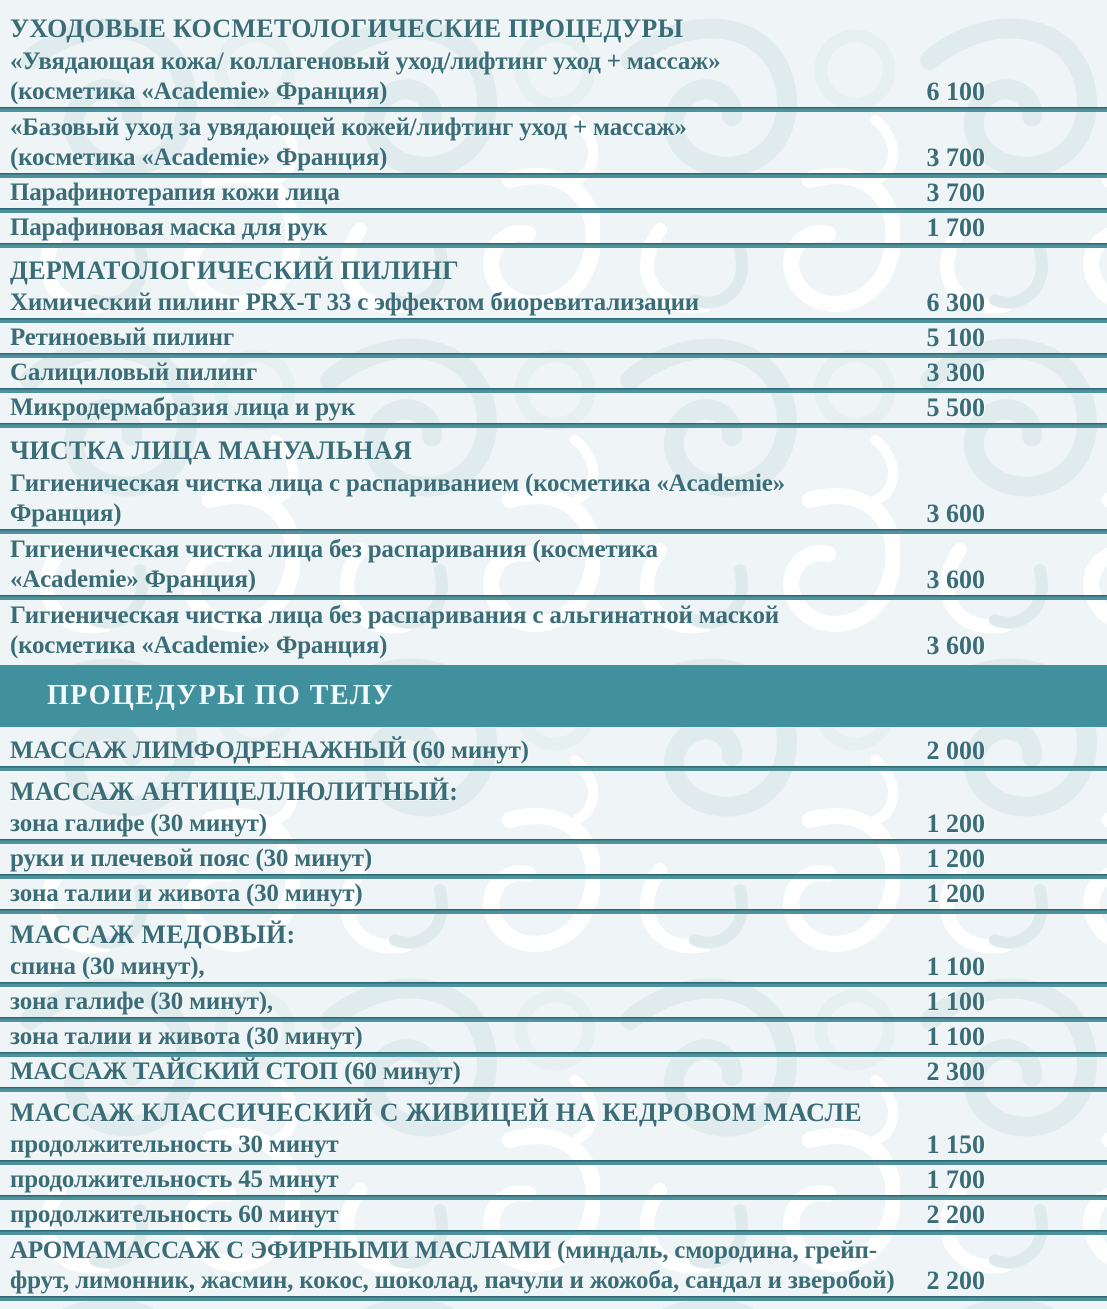 The width and height of the screenshot is (1107, 1309). I want to click on price-row: зона галифе (30 минут), 1 100, so click(553, 1002).